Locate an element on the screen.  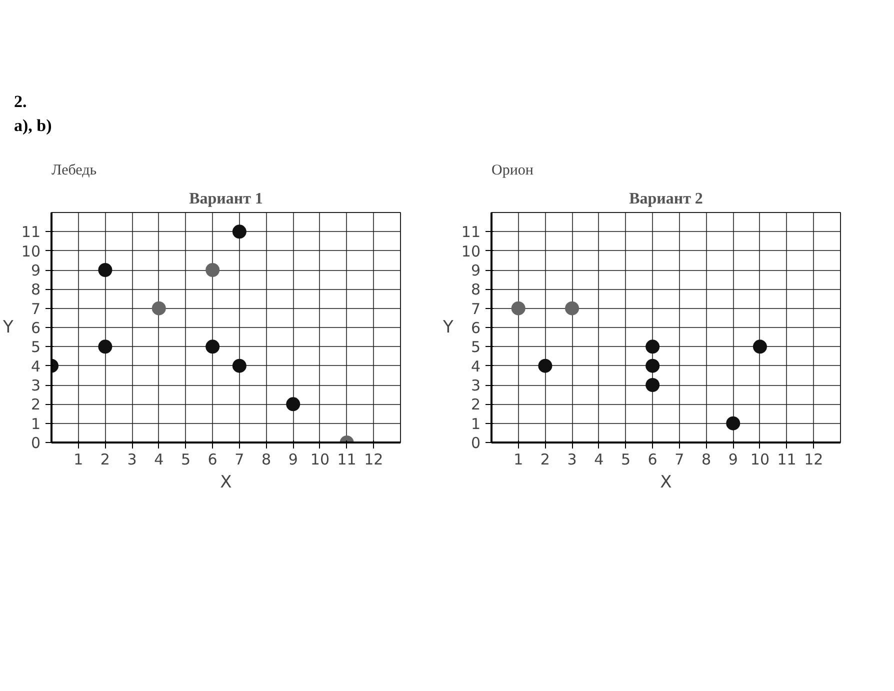
chart-subtitle: Орион is located at coordinates (513, 170).